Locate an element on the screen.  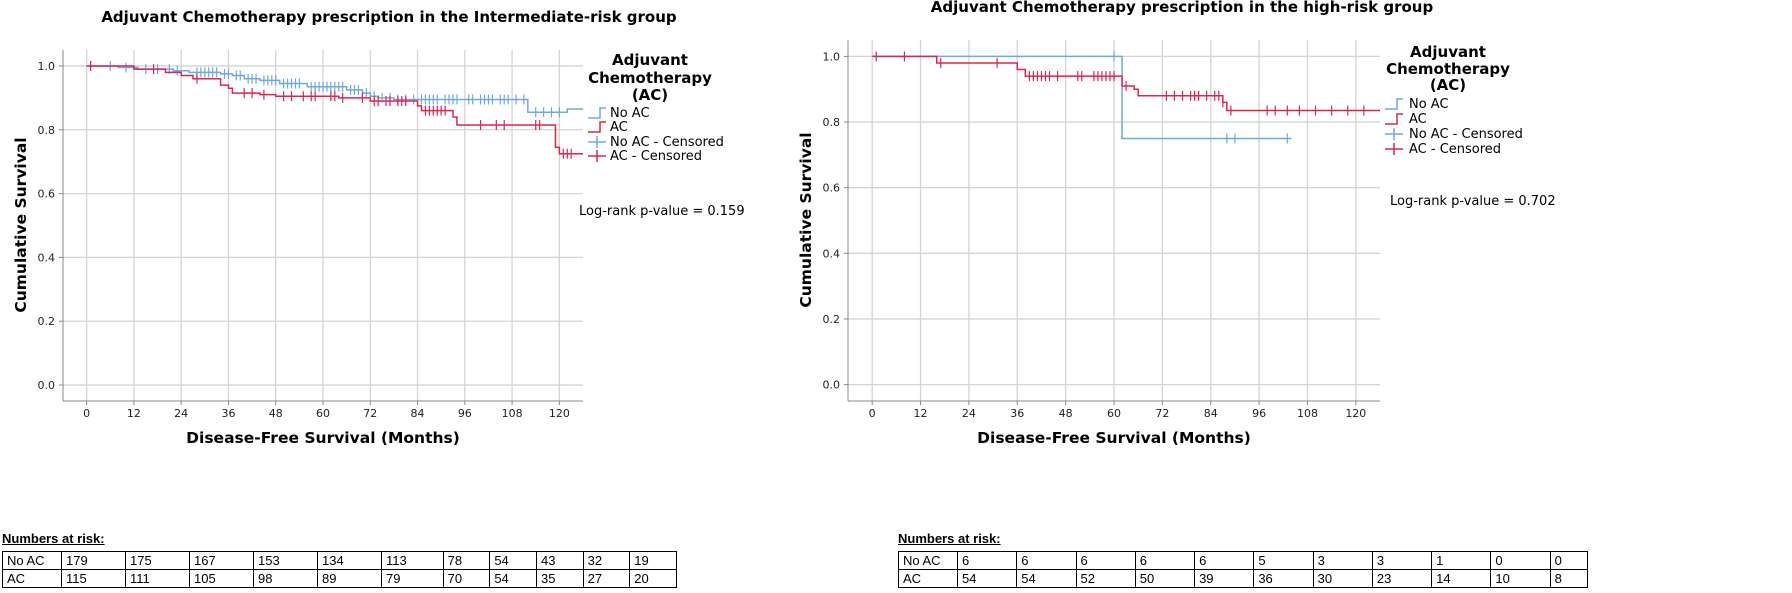
risk-row: No AC 6 6 6 6 6 5 3 3 1 0 0 is located at coordinates (1243, 560).